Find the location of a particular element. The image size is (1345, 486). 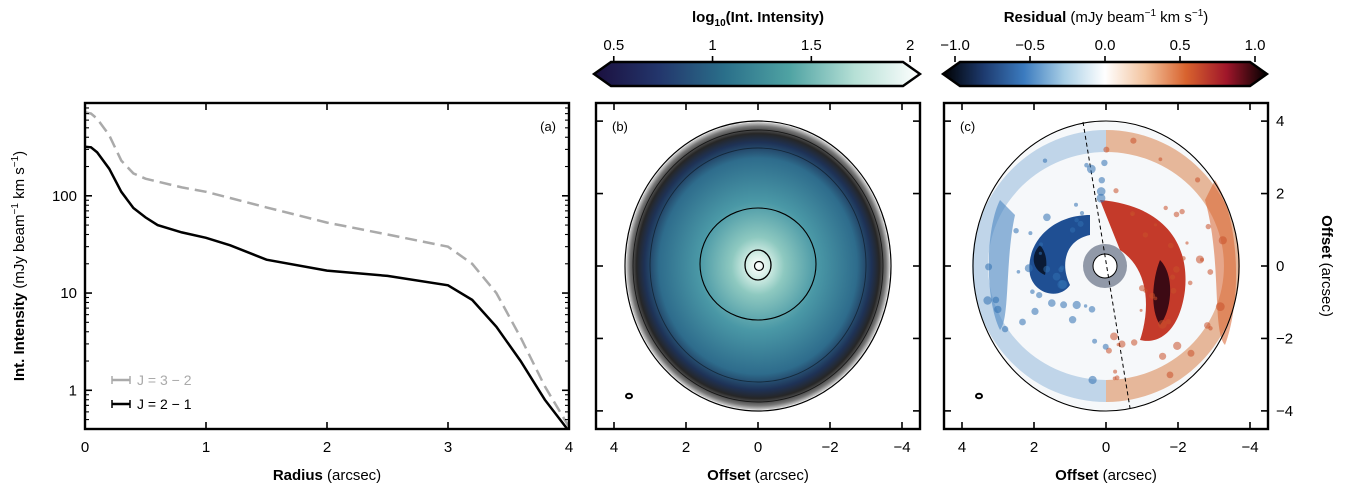

colorbar-intensity-tick-label: 1 is located at coordinates (712, 45).